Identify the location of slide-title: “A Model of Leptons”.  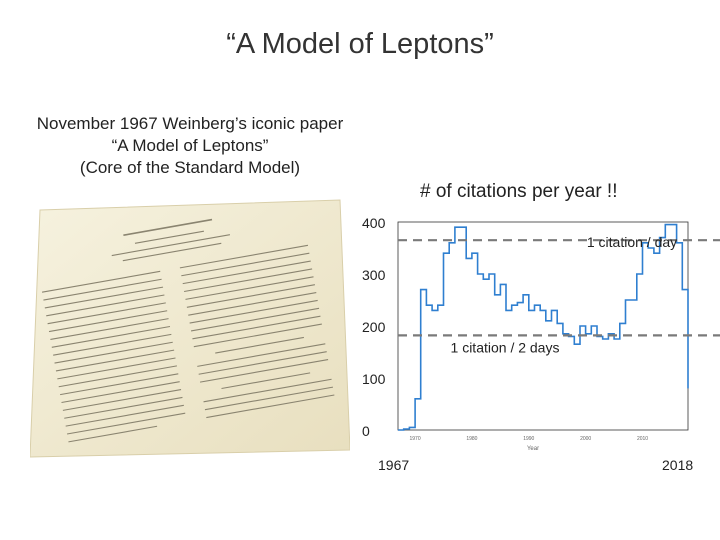
(360, 44).